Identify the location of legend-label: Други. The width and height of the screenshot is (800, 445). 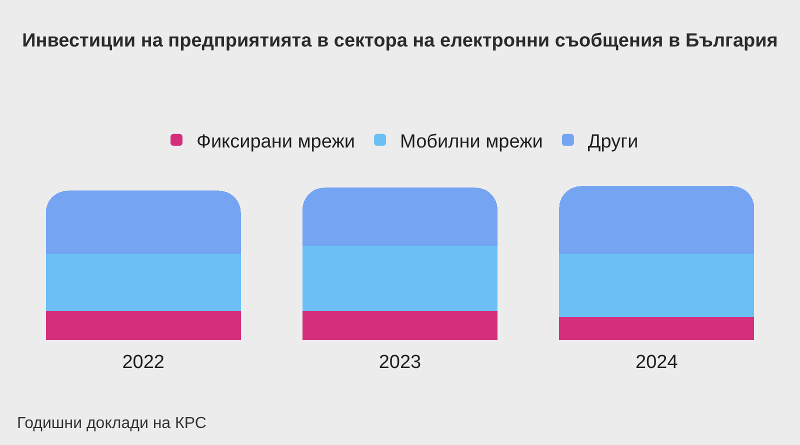
(613, 141).